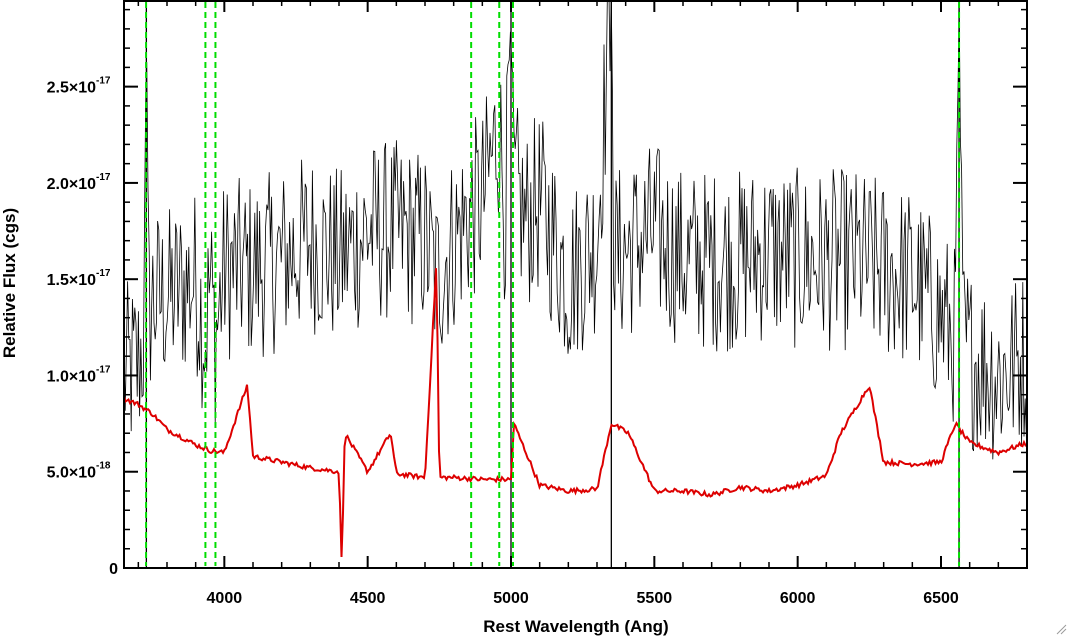 The width and height of the screenshot is (1069, 637). What do you see at coordinates (103, 466) in the screenshot?
I see `y-tick-exponent: -18` at bounding box center [103, 466].